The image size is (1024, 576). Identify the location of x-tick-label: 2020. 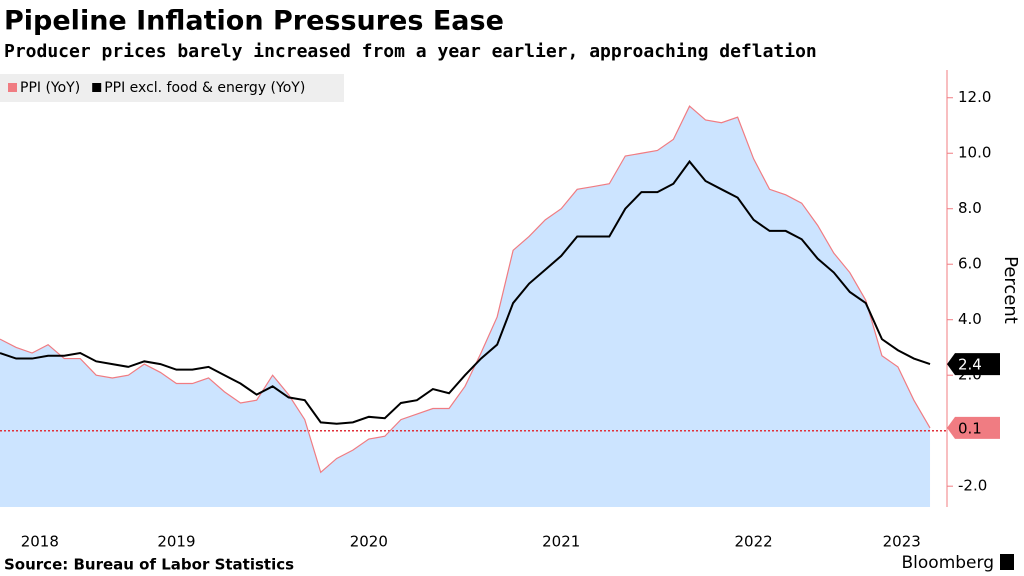
(369, 542).